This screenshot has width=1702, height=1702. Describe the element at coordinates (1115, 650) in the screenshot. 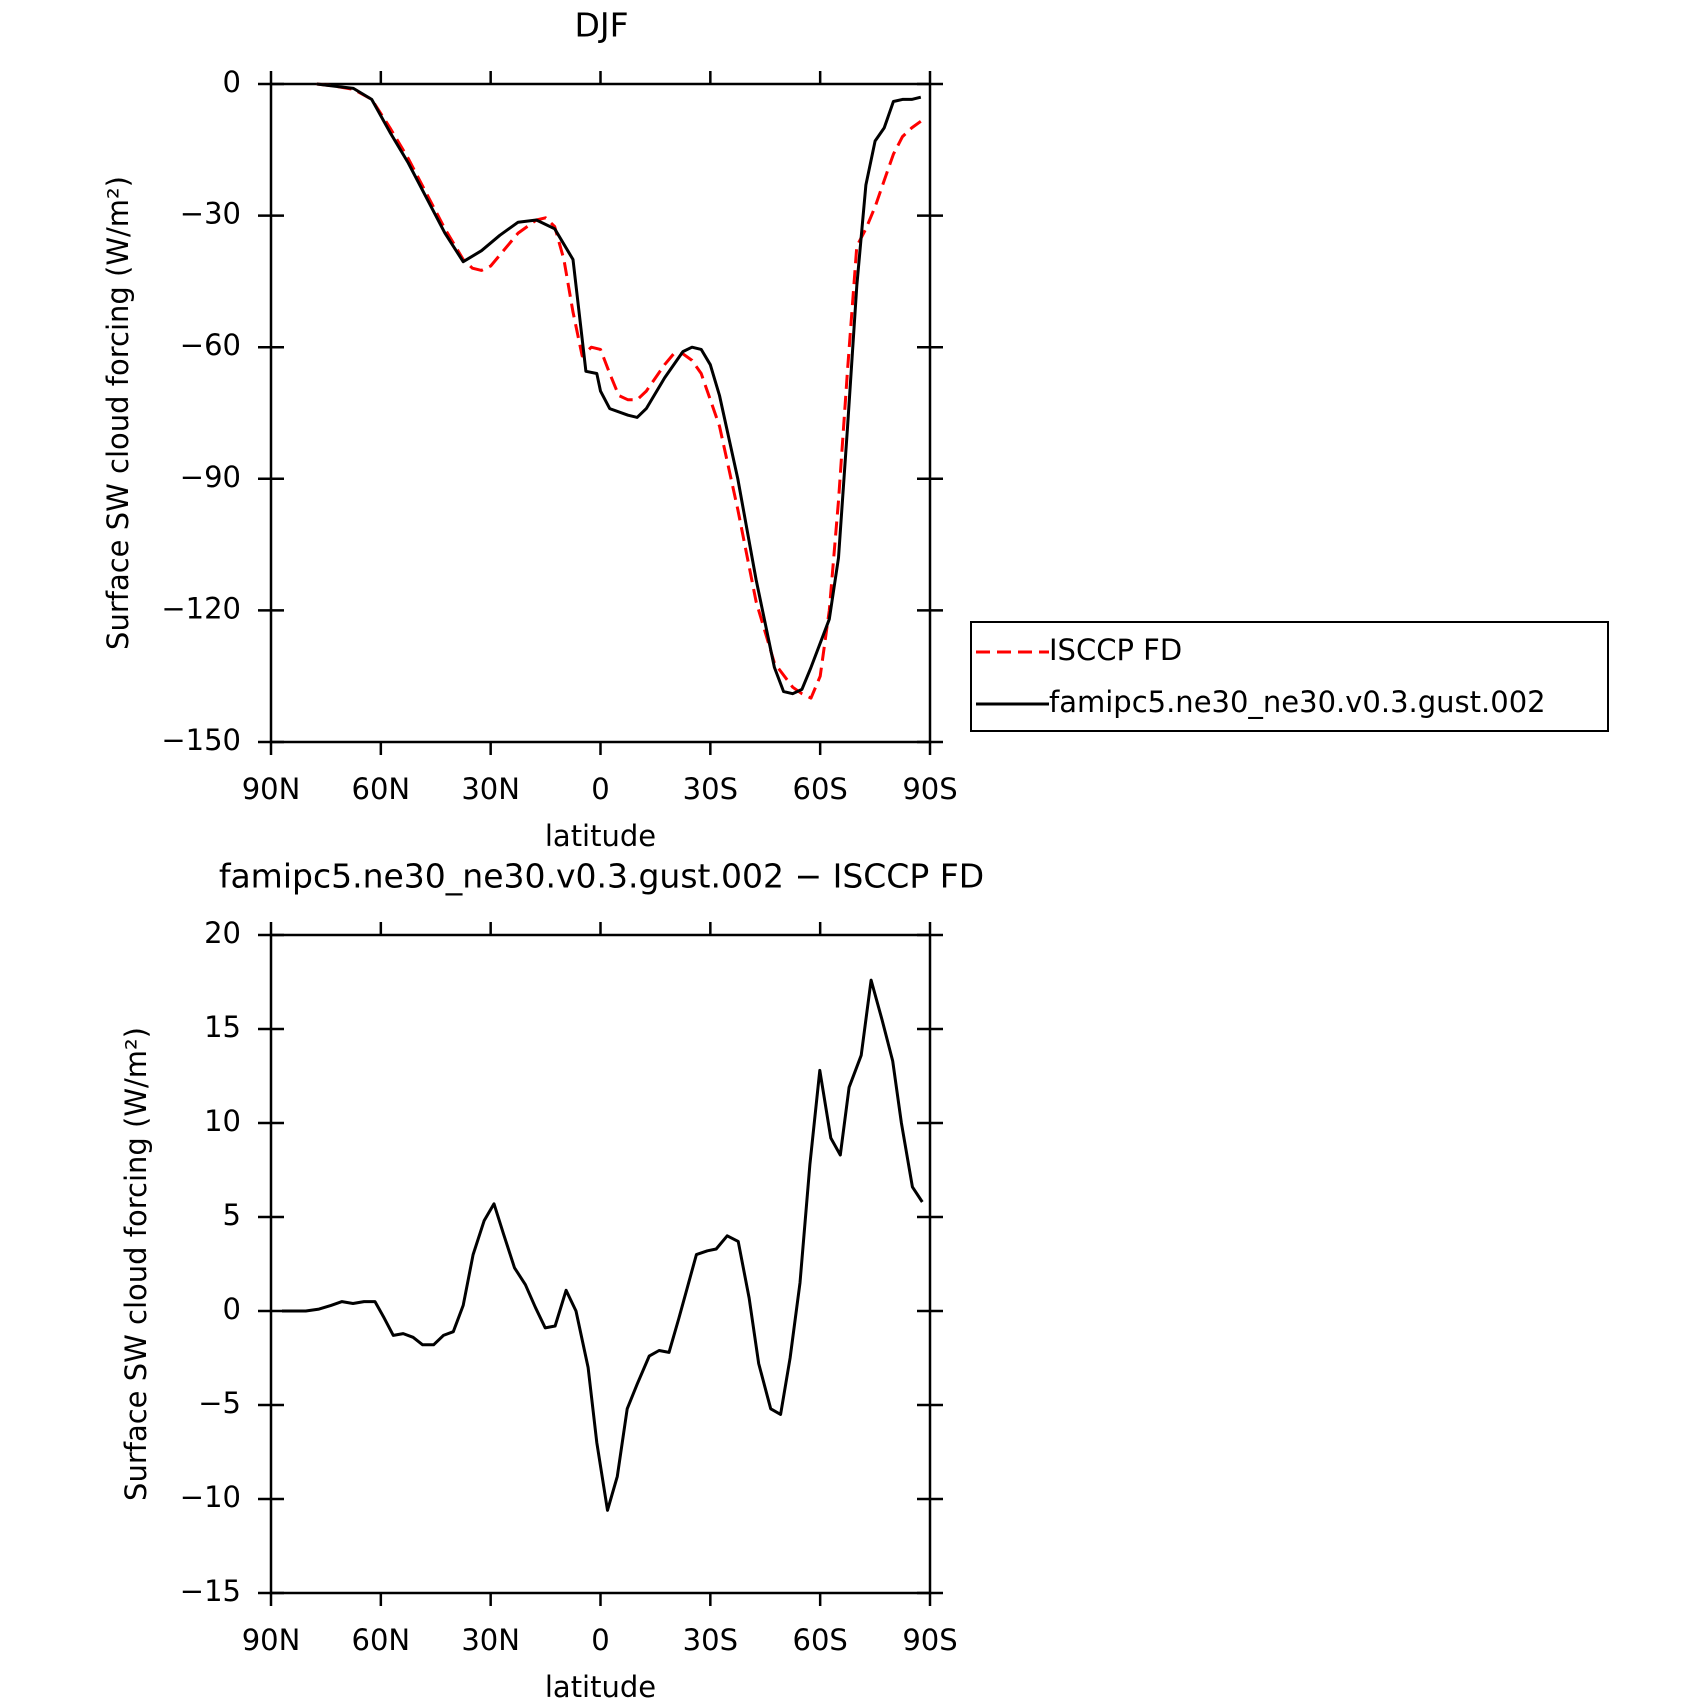

I see `legend-label: ISCCP FD` at that location.